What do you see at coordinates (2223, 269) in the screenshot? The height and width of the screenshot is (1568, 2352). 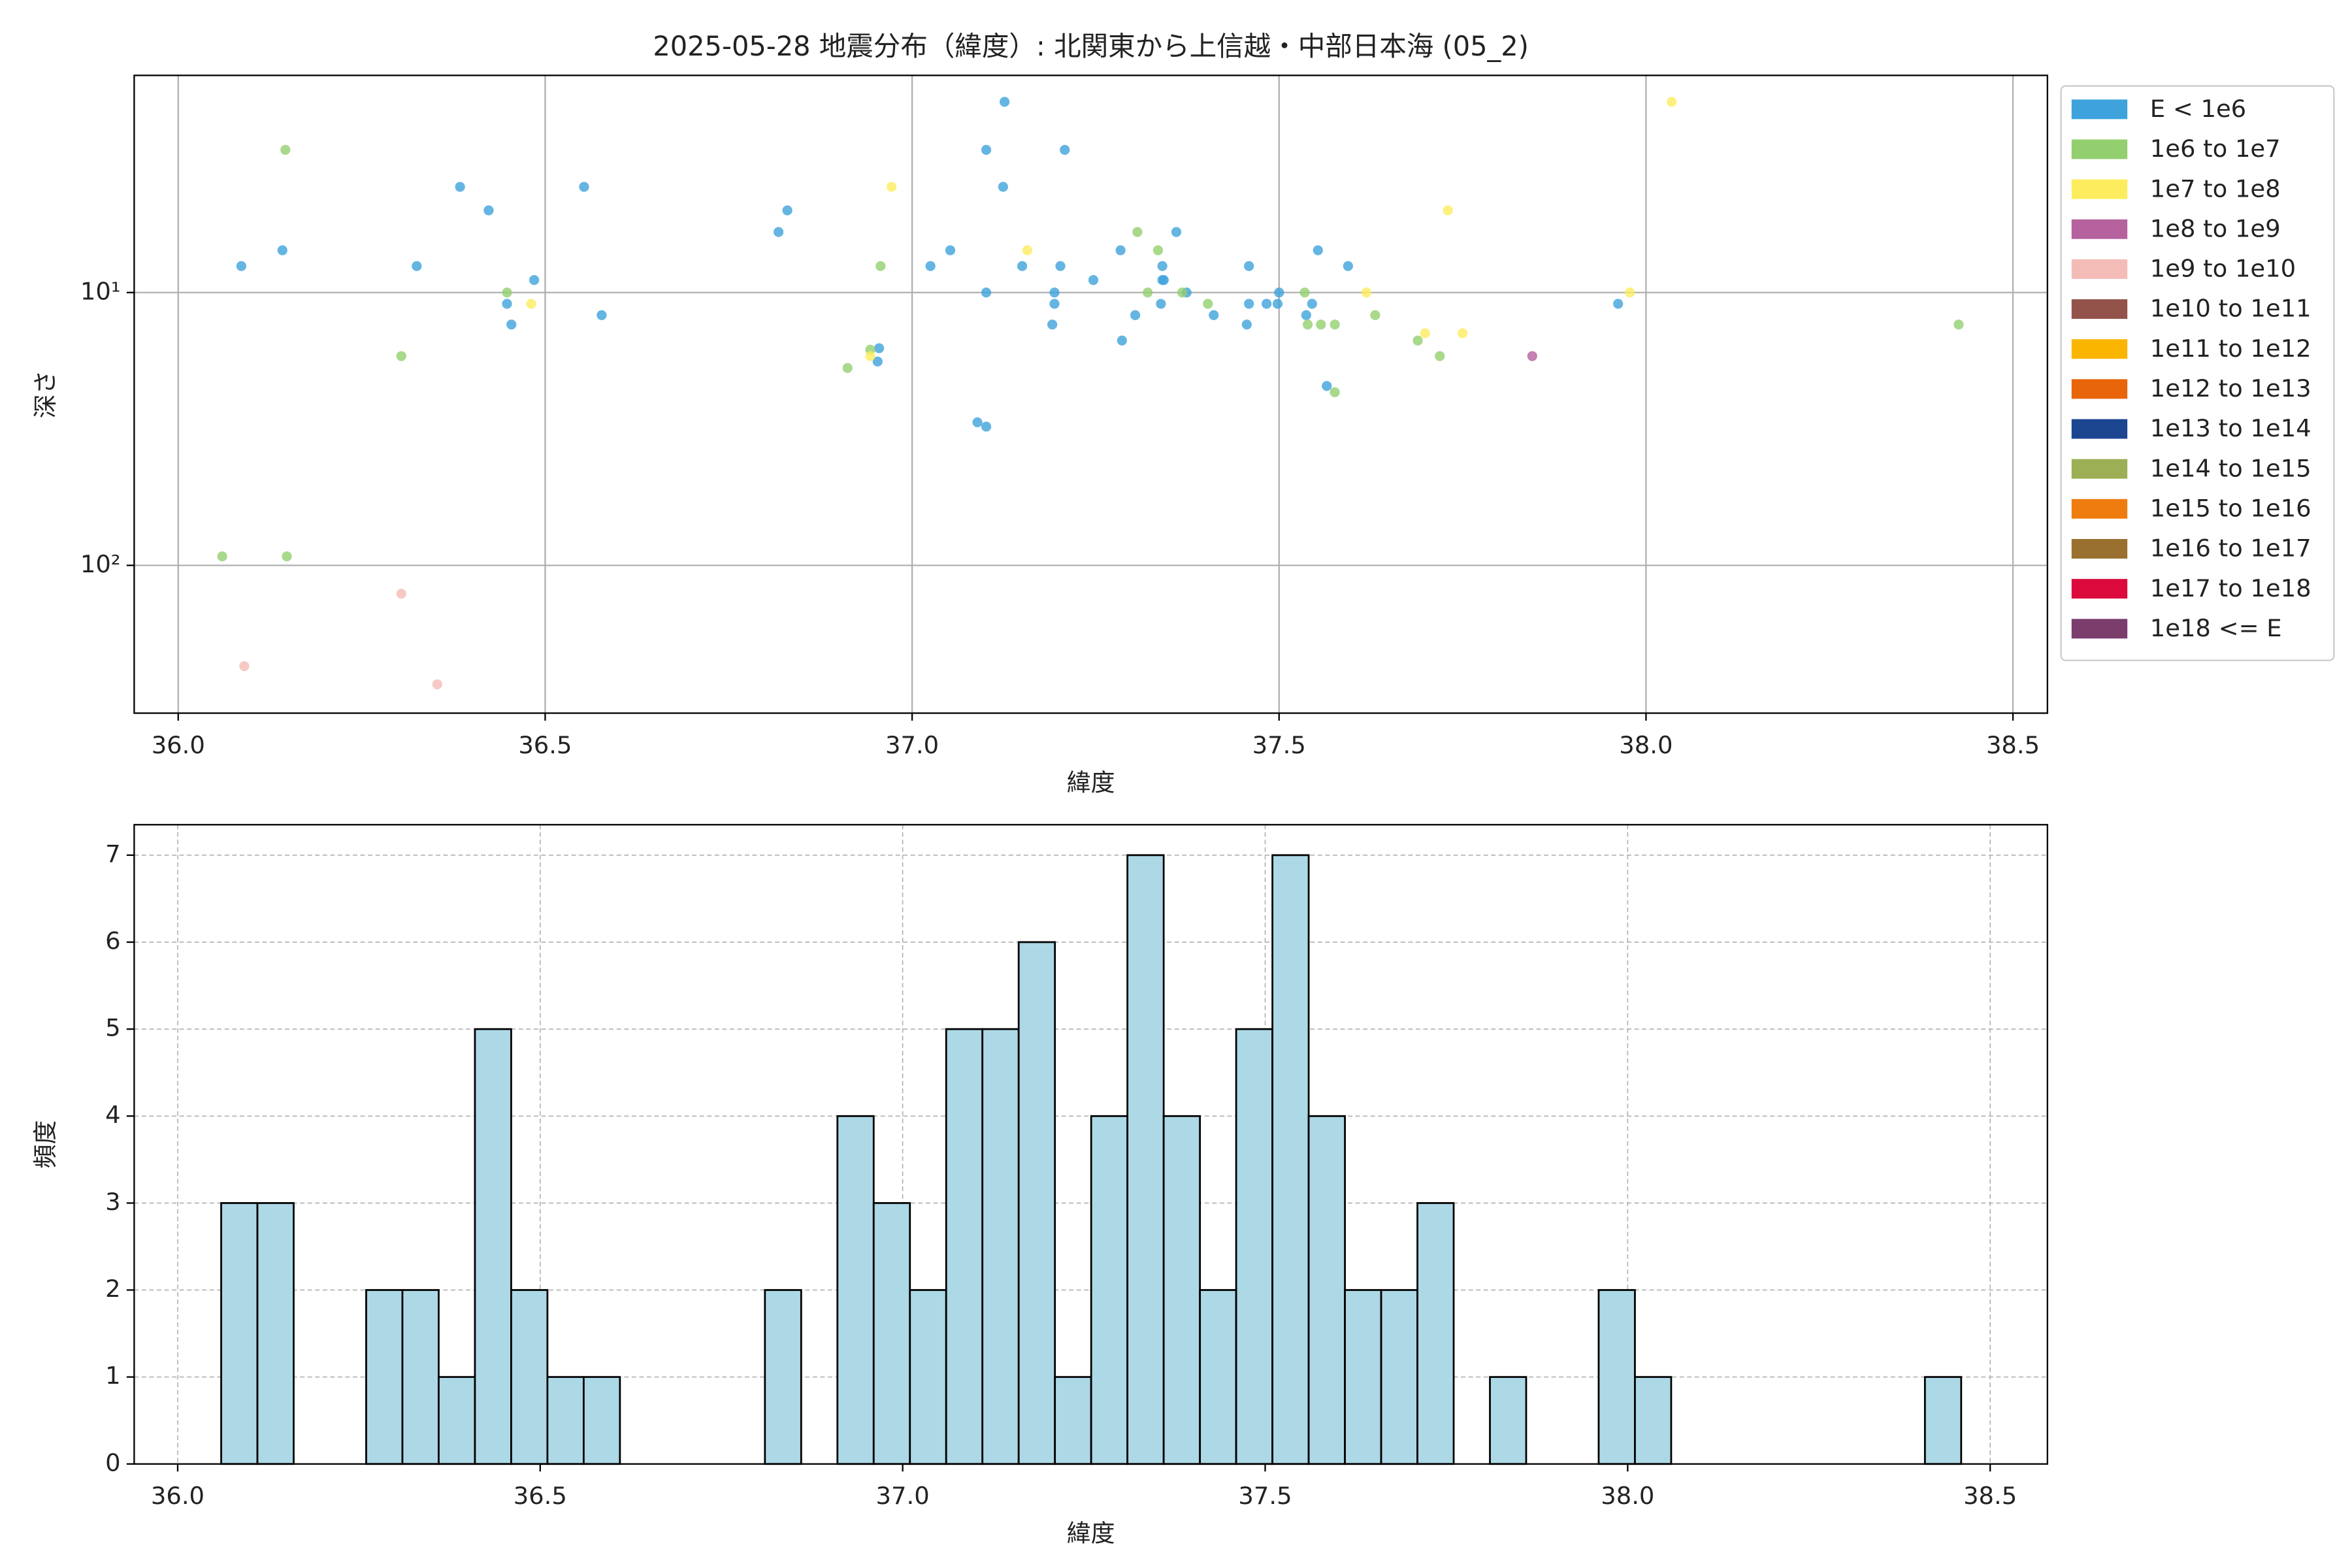 I see `legend-label: 1e9 to 1e10` at bounding box center [2223, 269].